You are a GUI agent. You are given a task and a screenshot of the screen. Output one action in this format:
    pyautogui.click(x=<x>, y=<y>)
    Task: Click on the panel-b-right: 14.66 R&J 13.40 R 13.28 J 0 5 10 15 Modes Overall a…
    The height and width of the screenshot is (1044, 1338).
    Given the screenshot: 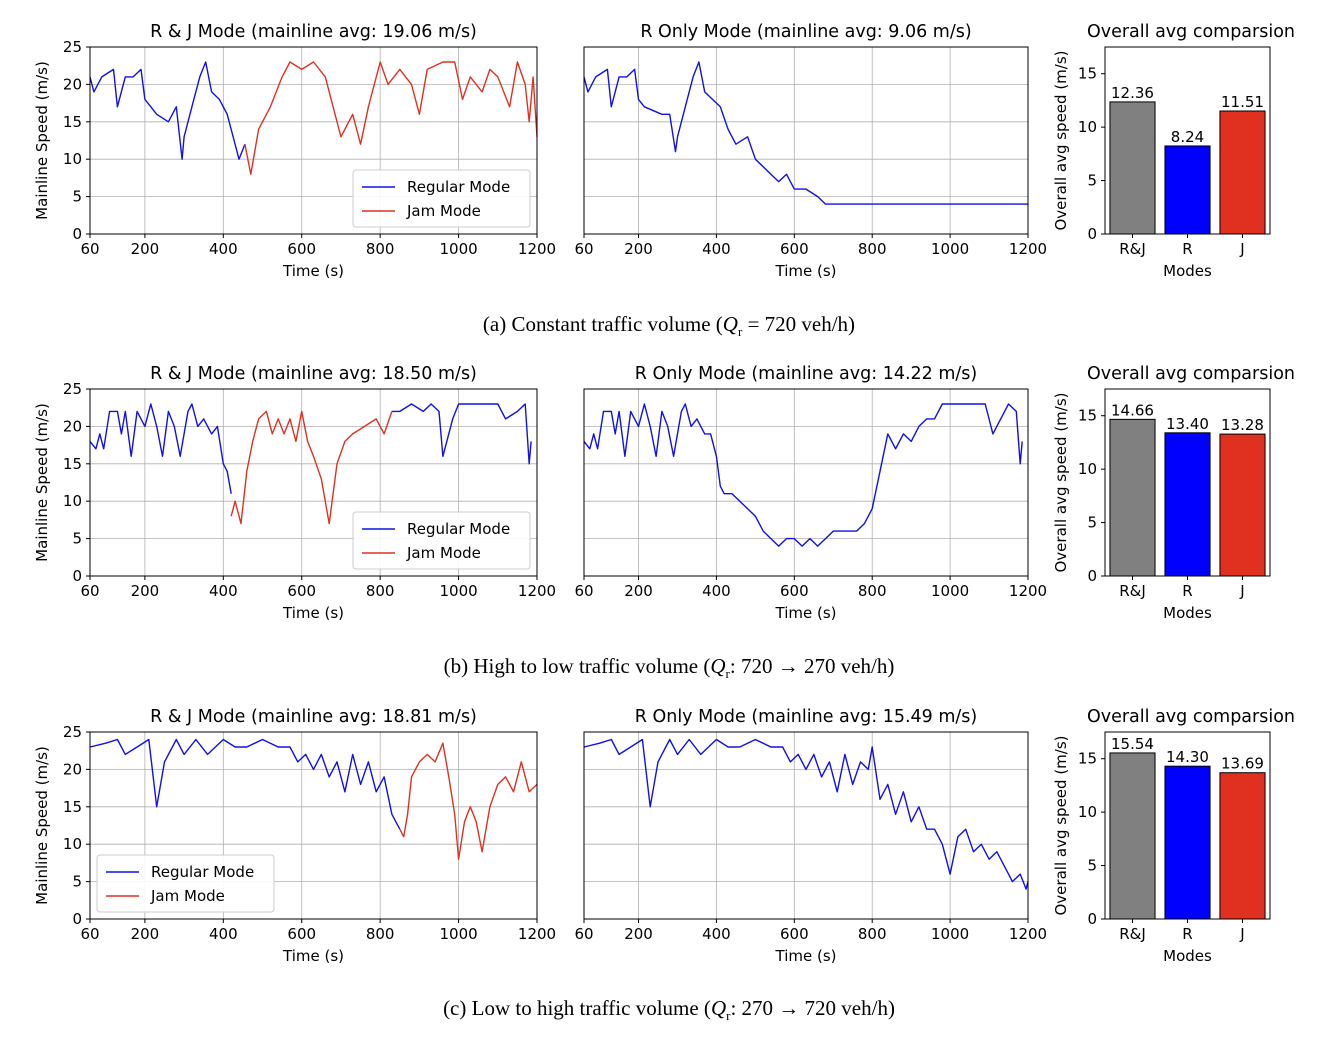 What is the action you would take?
    pyautogui.click(x=1173, y=493)
    